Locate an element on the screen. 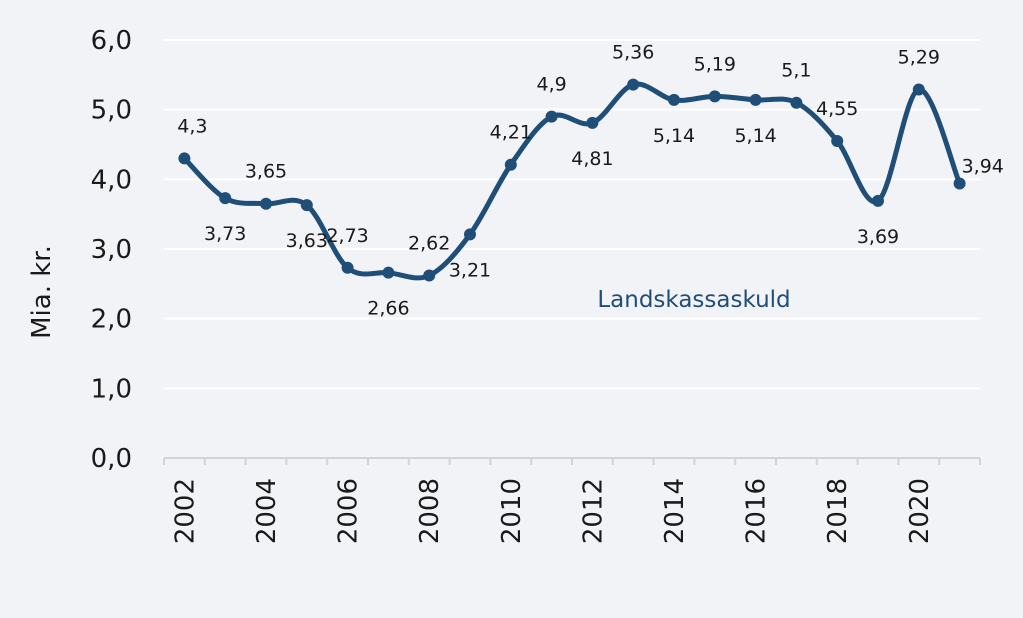 The image size is (1023, 618). data-label: 4,81 is located at coordinates (592, 159).